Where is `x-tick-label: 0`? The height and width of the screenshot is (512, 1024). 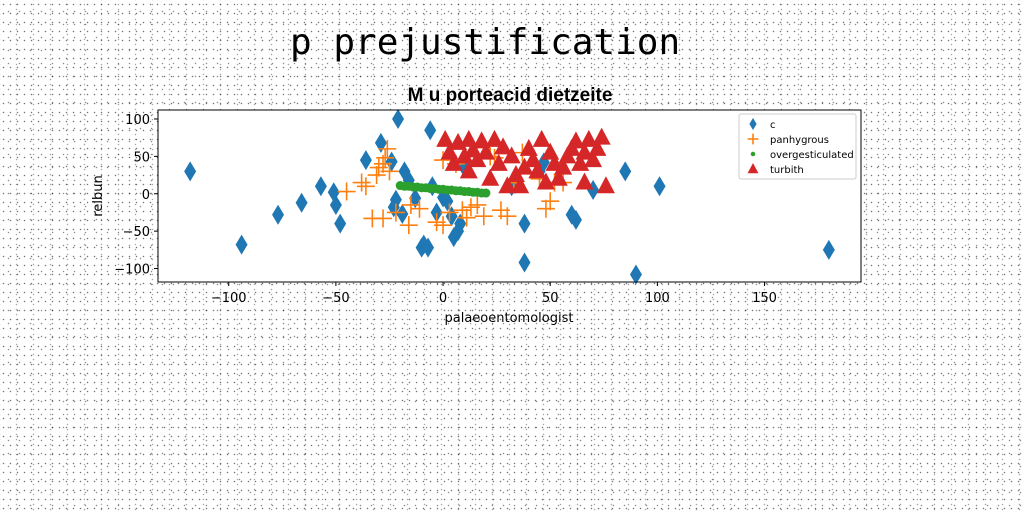
x-tick-label: 0 is located at coordinates (443, 298).